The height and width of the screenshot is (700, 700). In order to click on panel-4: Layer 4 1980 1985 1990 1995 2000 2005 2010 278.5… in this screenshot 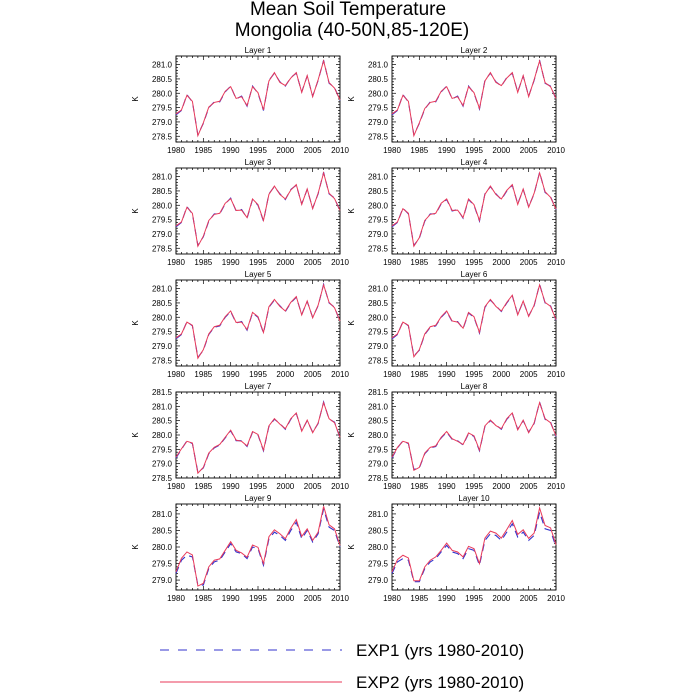, I will do `click(456, 212)`.